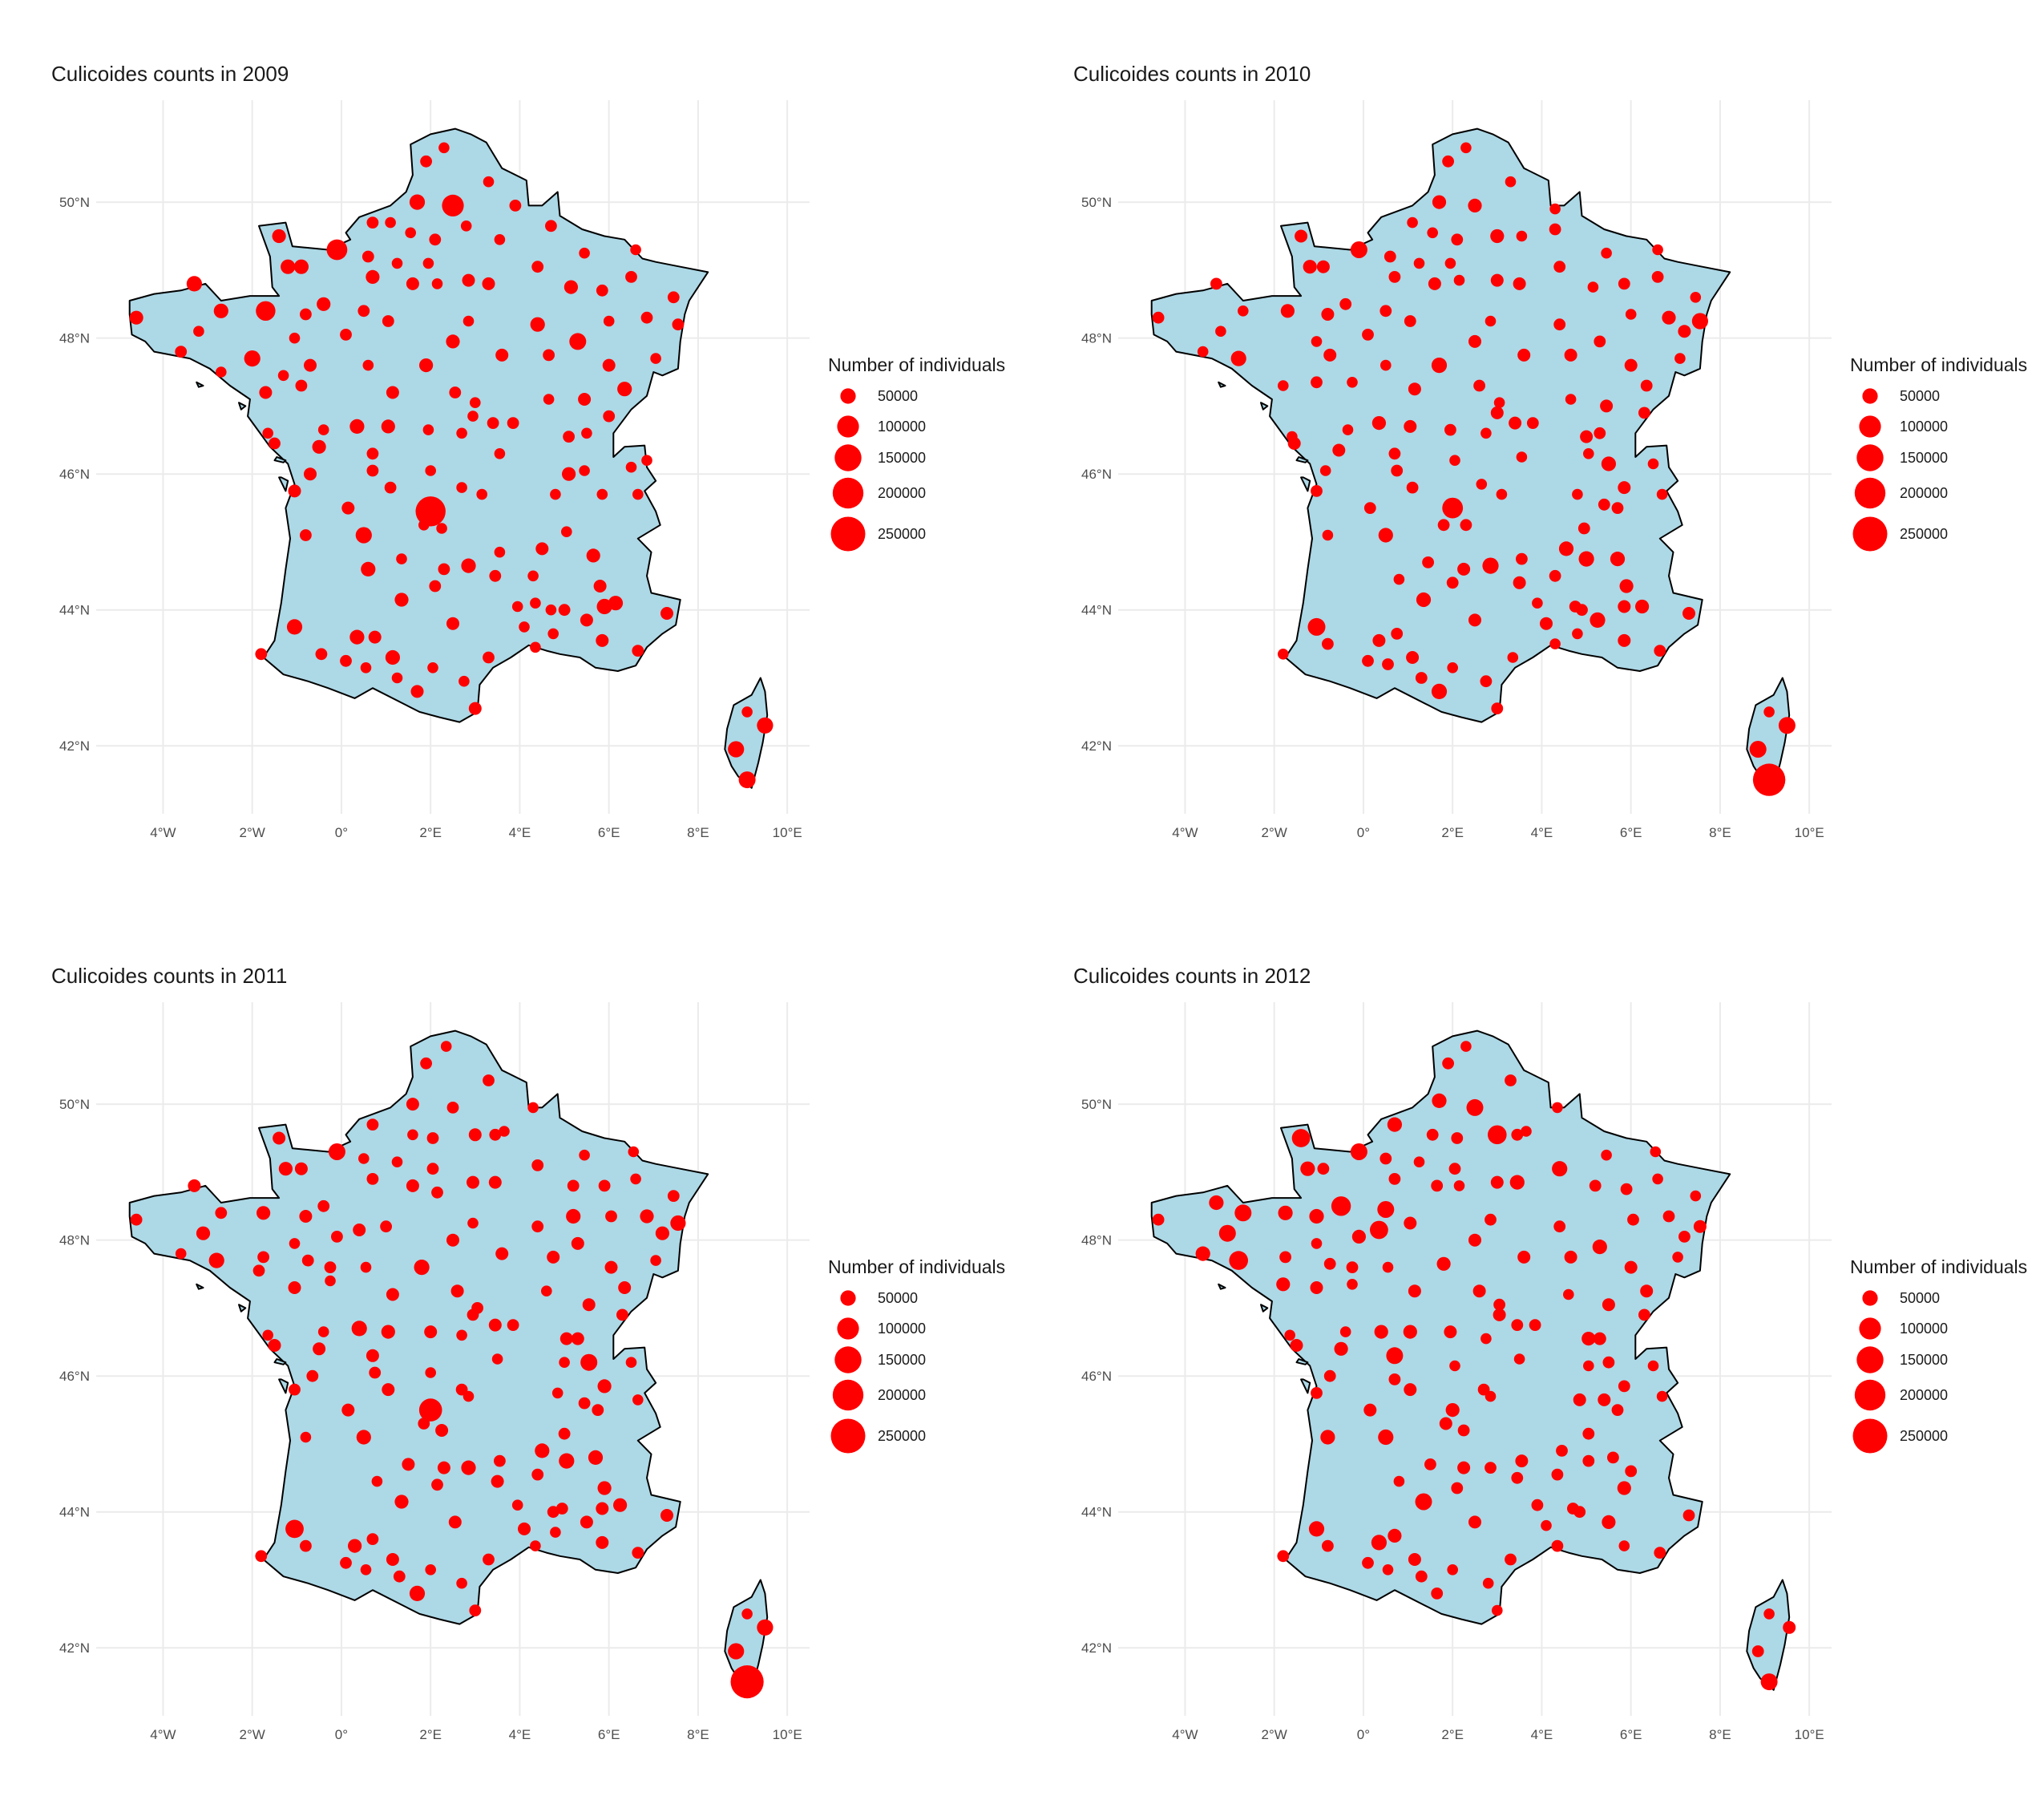 This screenshot has height=1804, width=2044. Describe the element at coordinates (1810, 1734) in the screenshot. I see `x-tick-label: 10°E` at that location.